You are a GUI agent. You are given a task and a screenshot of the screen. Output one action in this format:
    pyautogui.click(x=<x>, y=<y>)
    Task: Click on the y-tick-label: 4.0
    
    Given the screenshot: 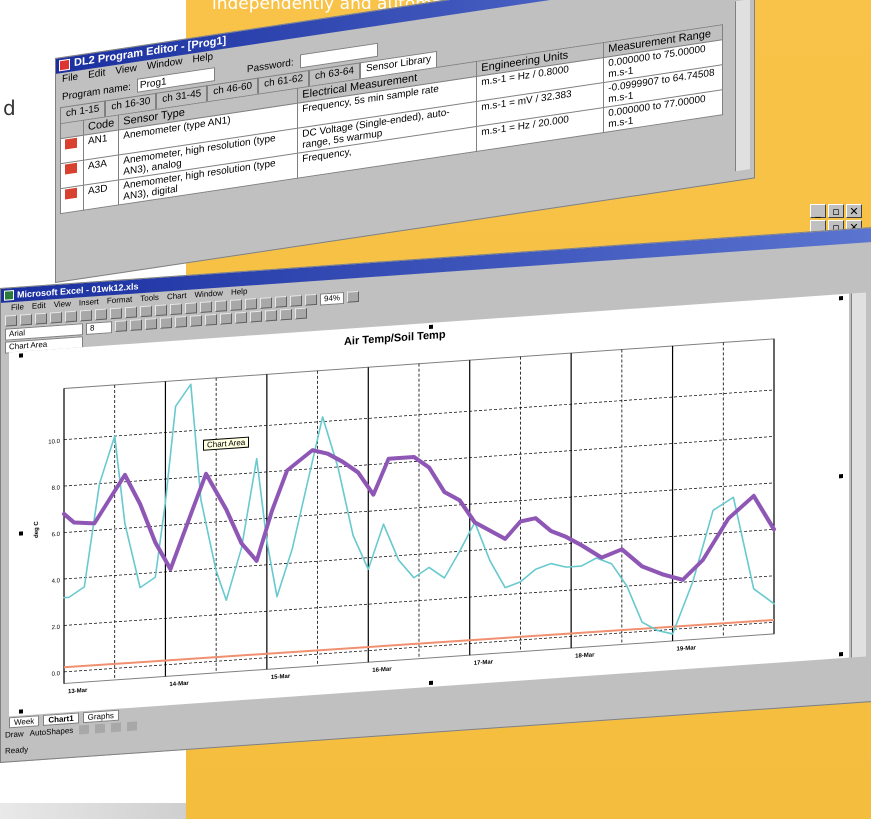 What is the action you would take?
    pyautogui.click(x=56, y=581)
    